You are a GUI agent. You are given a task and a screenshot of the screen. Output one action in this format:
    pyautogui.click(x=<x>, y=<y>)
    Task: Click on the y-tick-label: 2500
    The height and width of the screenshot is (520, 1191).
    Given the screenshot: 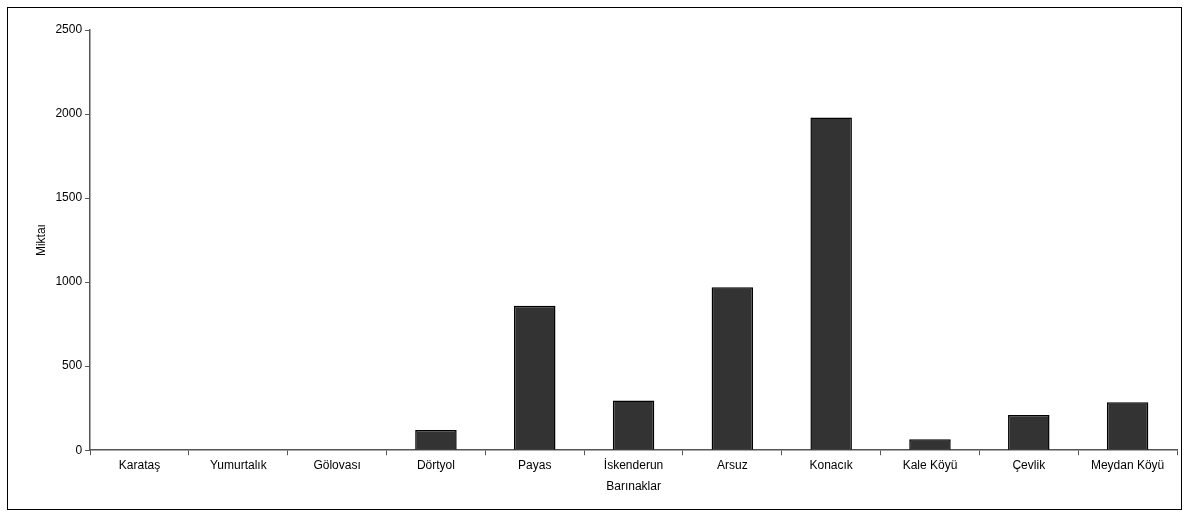 What is the action you would take?
    pyautogui.click(x=69, y=29)
    